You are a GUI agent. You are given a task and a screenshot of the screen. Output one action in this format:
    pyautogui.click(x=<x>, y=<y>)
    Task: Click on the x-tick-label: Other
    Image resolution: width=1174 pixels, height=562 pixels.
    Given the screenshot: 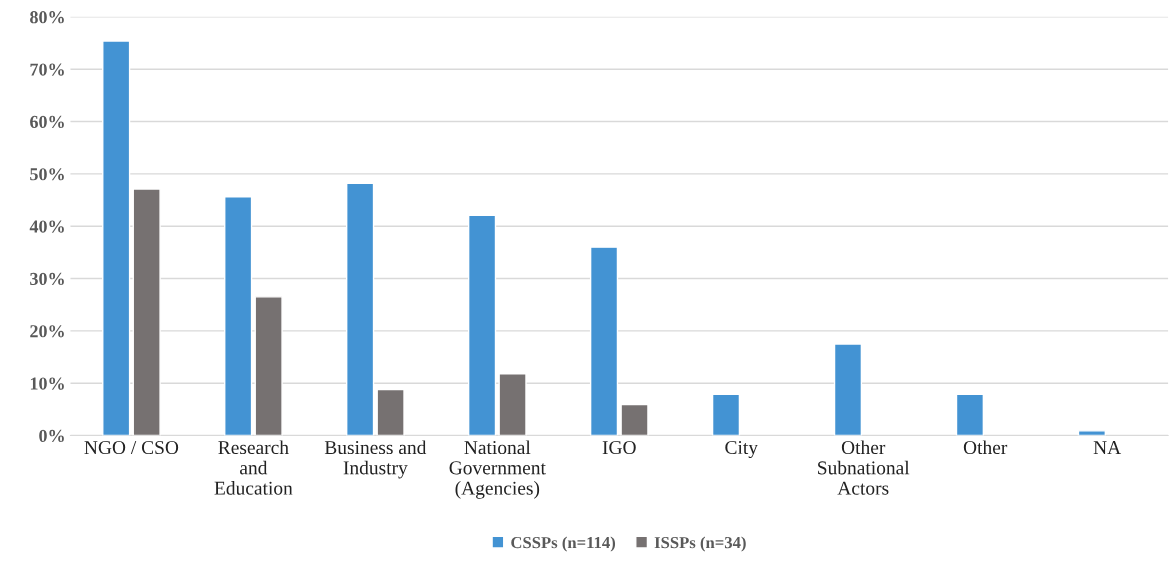 What is the action you would take?
    pyautogui.click(x=985, y=447)
    